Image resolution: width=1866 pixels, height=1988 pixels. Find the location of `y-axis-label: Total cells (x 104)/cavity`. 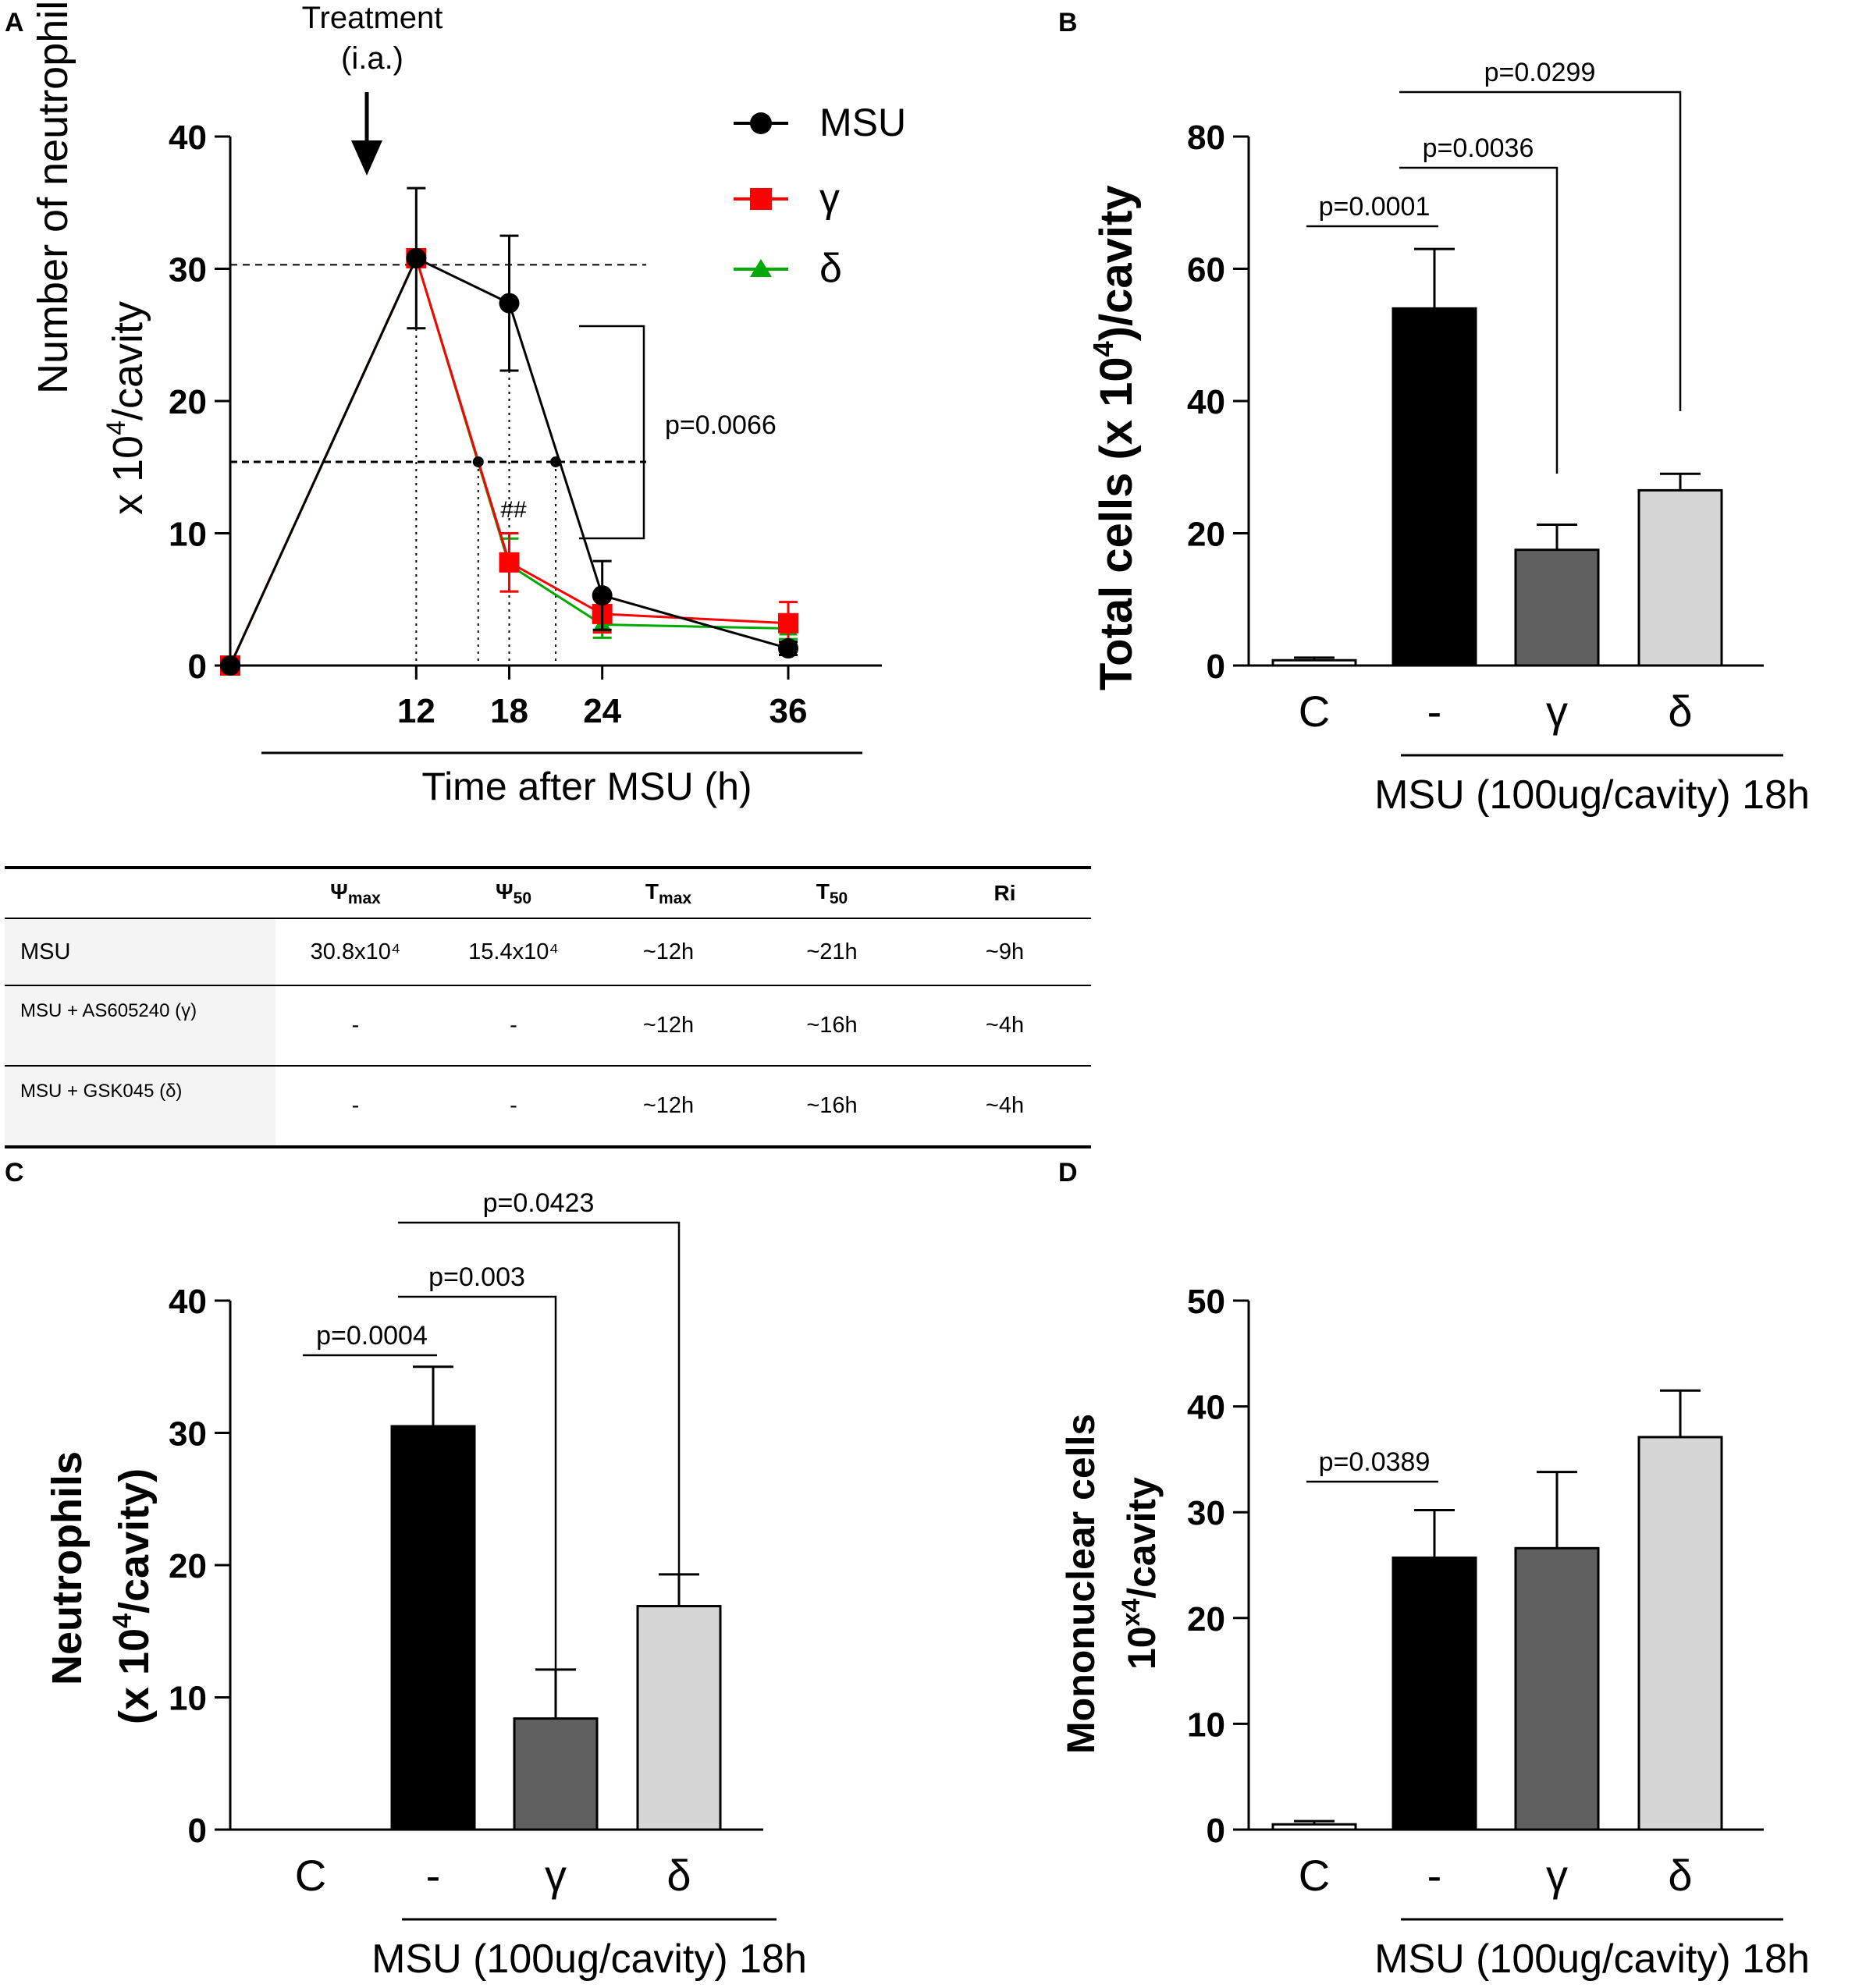

y-axis-label: Total cells (x 104)/cavity is located at coordinates (1114, 438).